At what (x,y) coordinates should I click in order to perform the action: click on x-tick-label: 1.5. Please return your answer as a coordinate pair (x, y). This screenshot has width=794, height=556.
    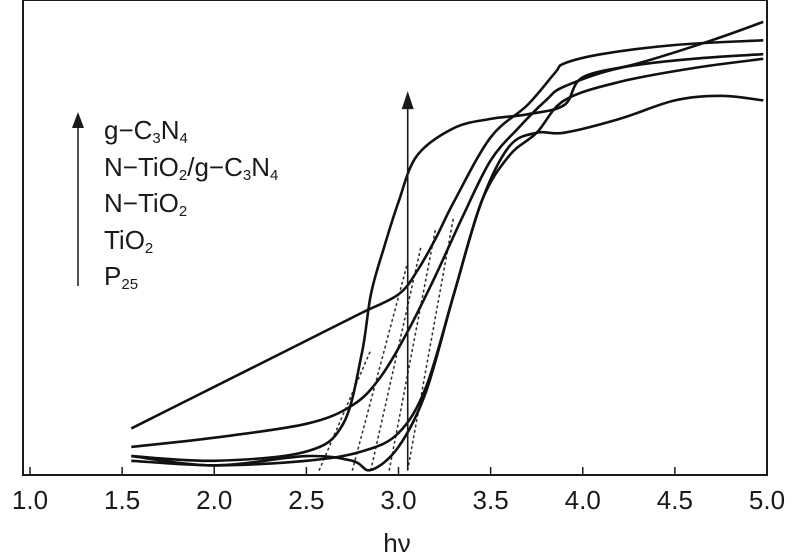
    Looking at the image, I should click on (122, 500).